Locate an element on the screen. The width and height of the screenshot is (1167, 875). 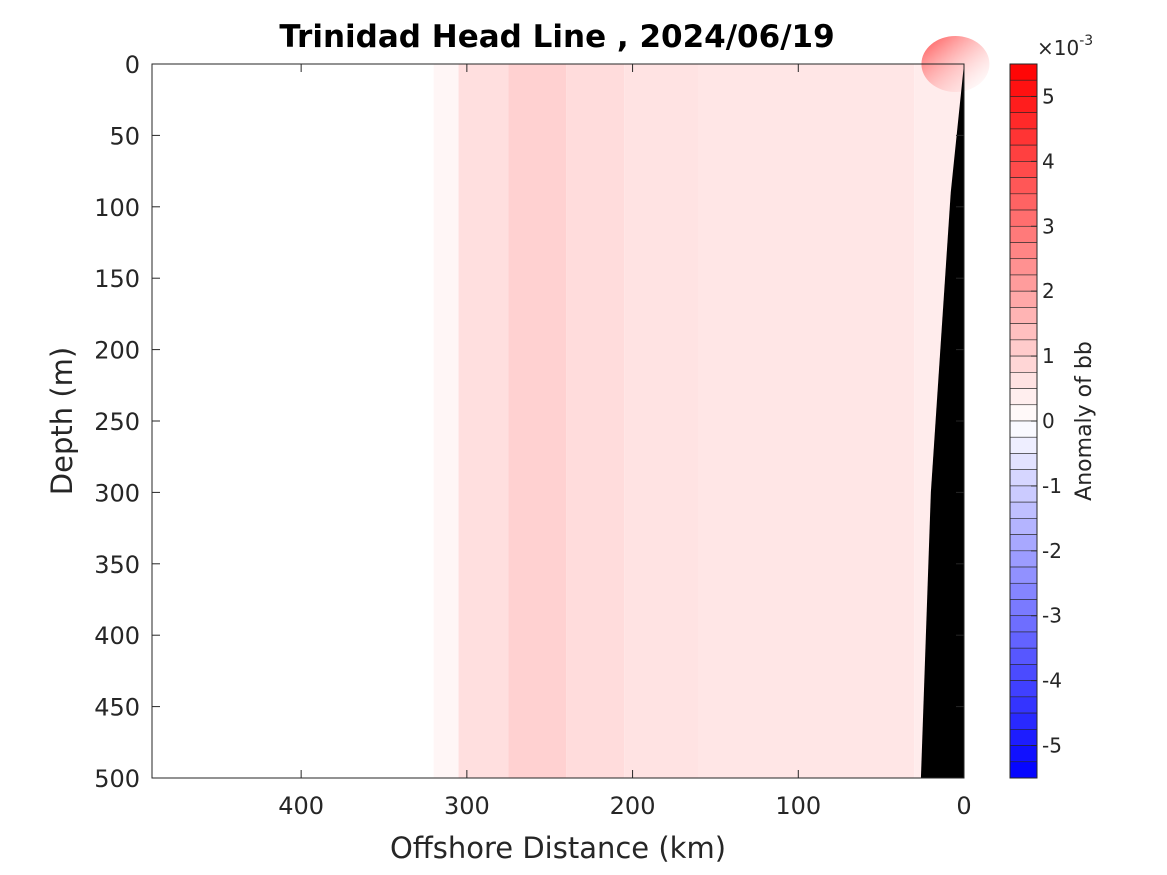
colorbar-tick-label: -5 is located at coordinates (1052, 746).